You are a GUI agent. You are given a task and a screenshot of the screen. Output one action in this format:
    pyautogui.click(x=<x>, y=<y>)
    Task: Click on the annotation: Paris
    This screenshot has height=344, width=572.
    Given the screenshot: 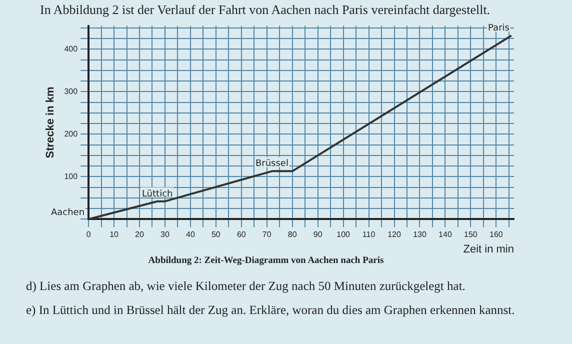 What is the action you would take?
    pyautogui.click(x=499, y=29)
    